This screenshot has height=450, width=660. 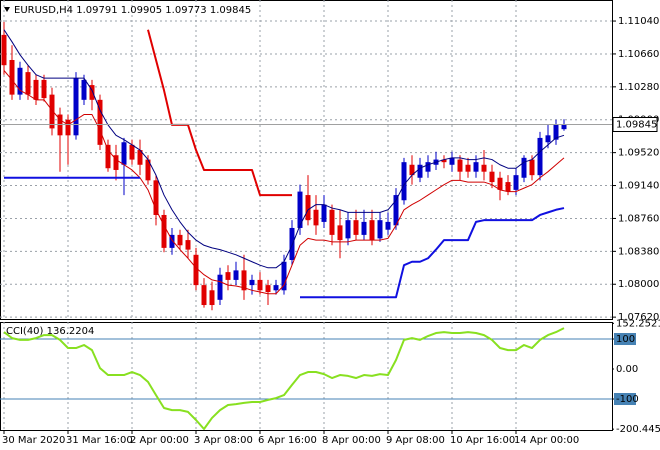 I want to click on y-tick-label: -100, so click(x=627, y=399).